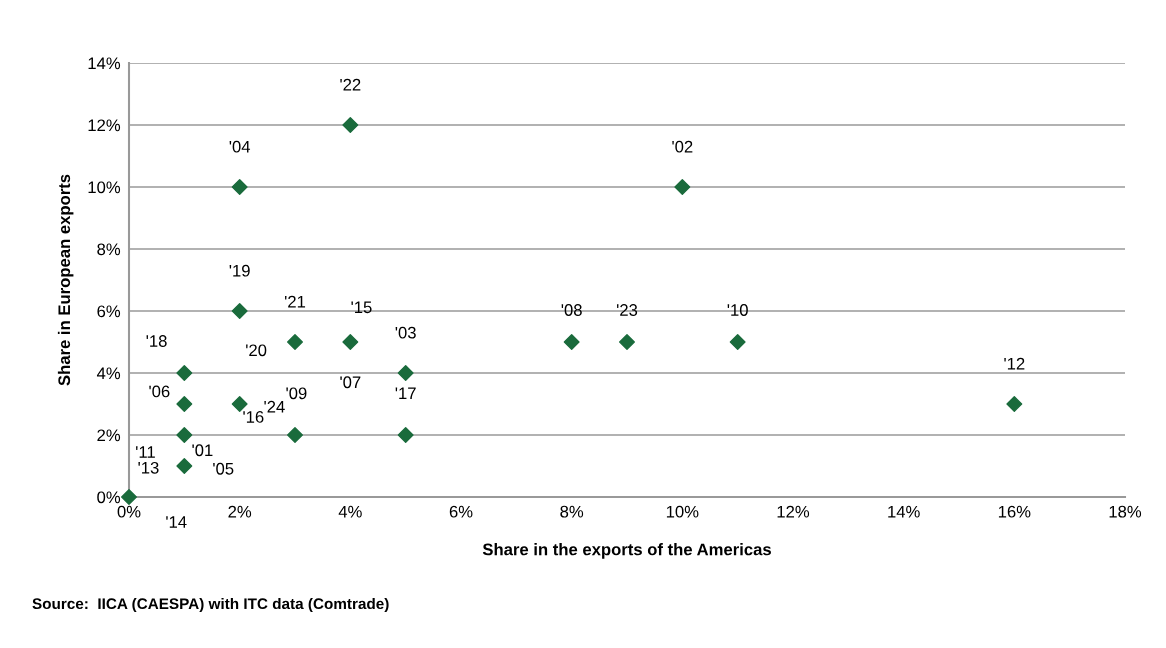 The height and width of the screenshot is (648, 1166). Describe the element at coordinates (104, 125) in the screenshot. I see `y-tick-label: 12%` at that location.